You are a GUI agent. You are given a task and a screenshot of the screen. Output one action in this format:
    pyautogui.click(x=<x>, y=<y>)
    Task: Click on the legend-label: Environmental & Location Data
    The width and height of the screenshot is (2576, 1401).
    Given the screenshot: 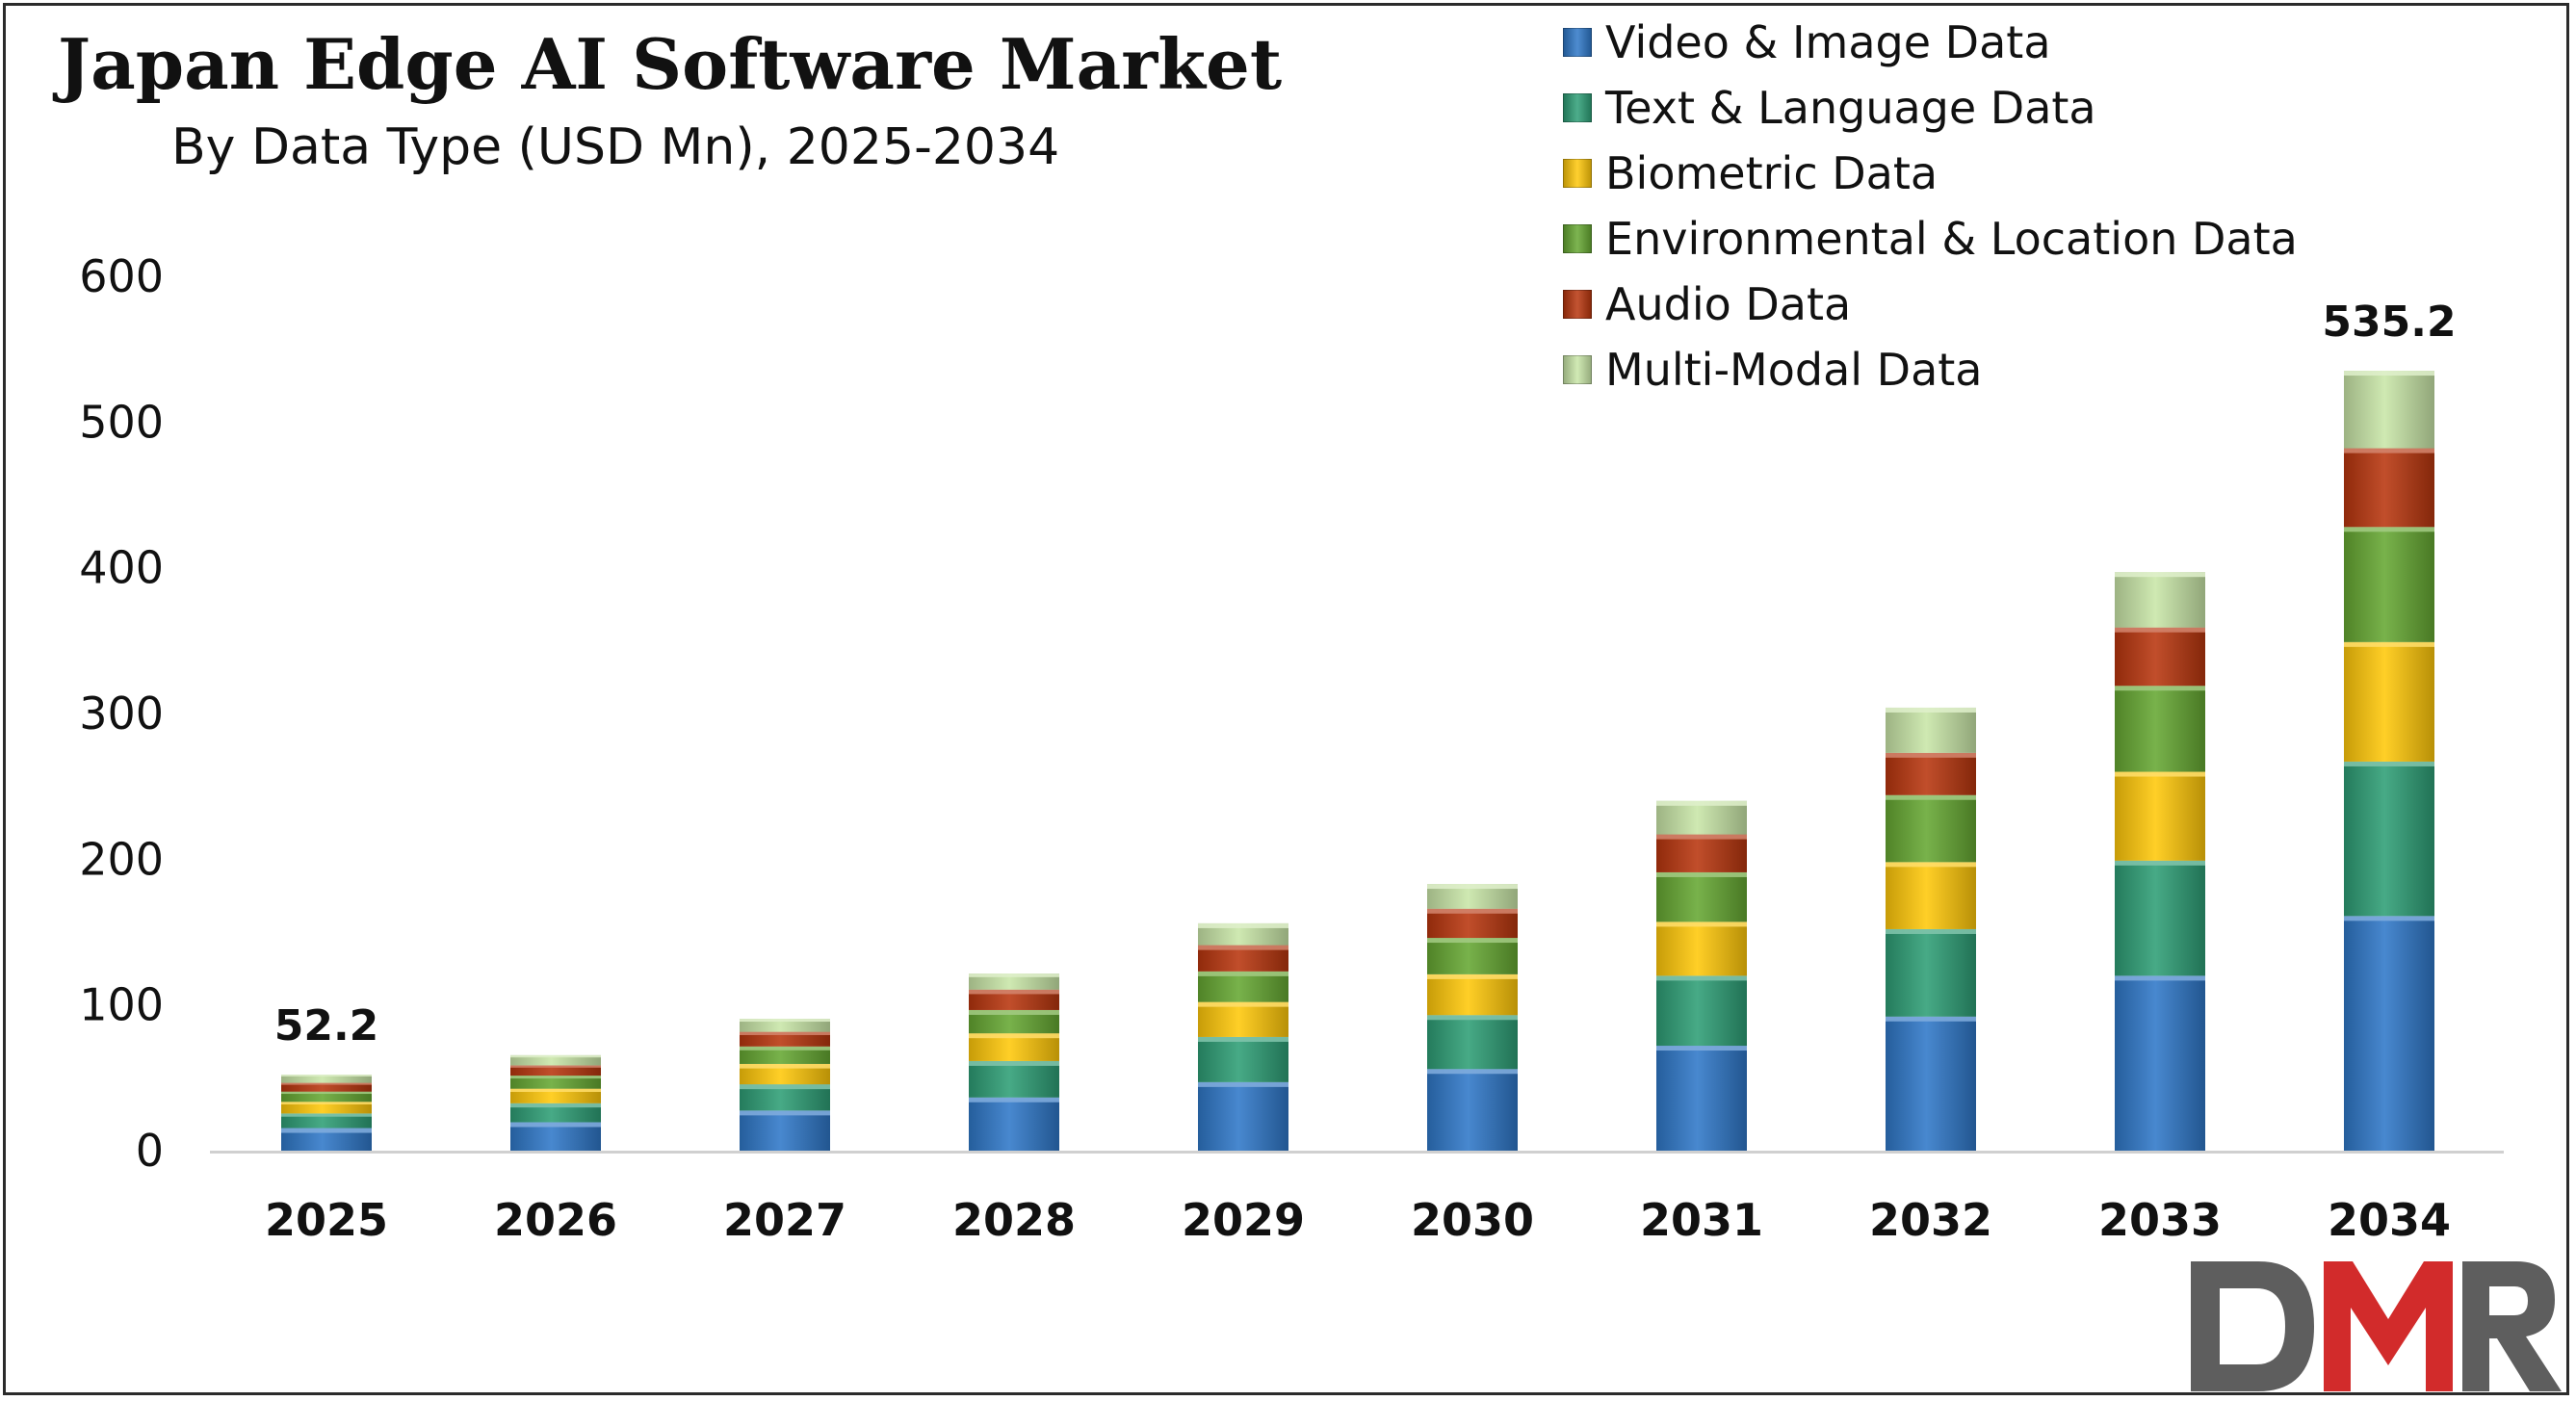 What is the action you would take?
    pyautogui.click(x=1951, y=239)
    